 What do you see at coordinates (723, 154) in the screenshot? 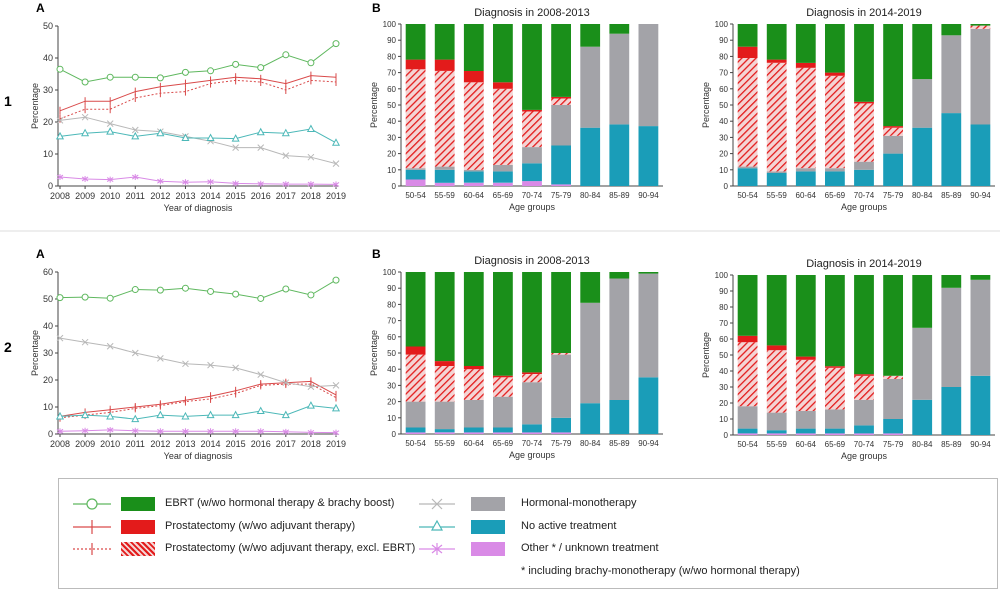
I see `y-tick-label: 20` at bounding box center [723, 154].